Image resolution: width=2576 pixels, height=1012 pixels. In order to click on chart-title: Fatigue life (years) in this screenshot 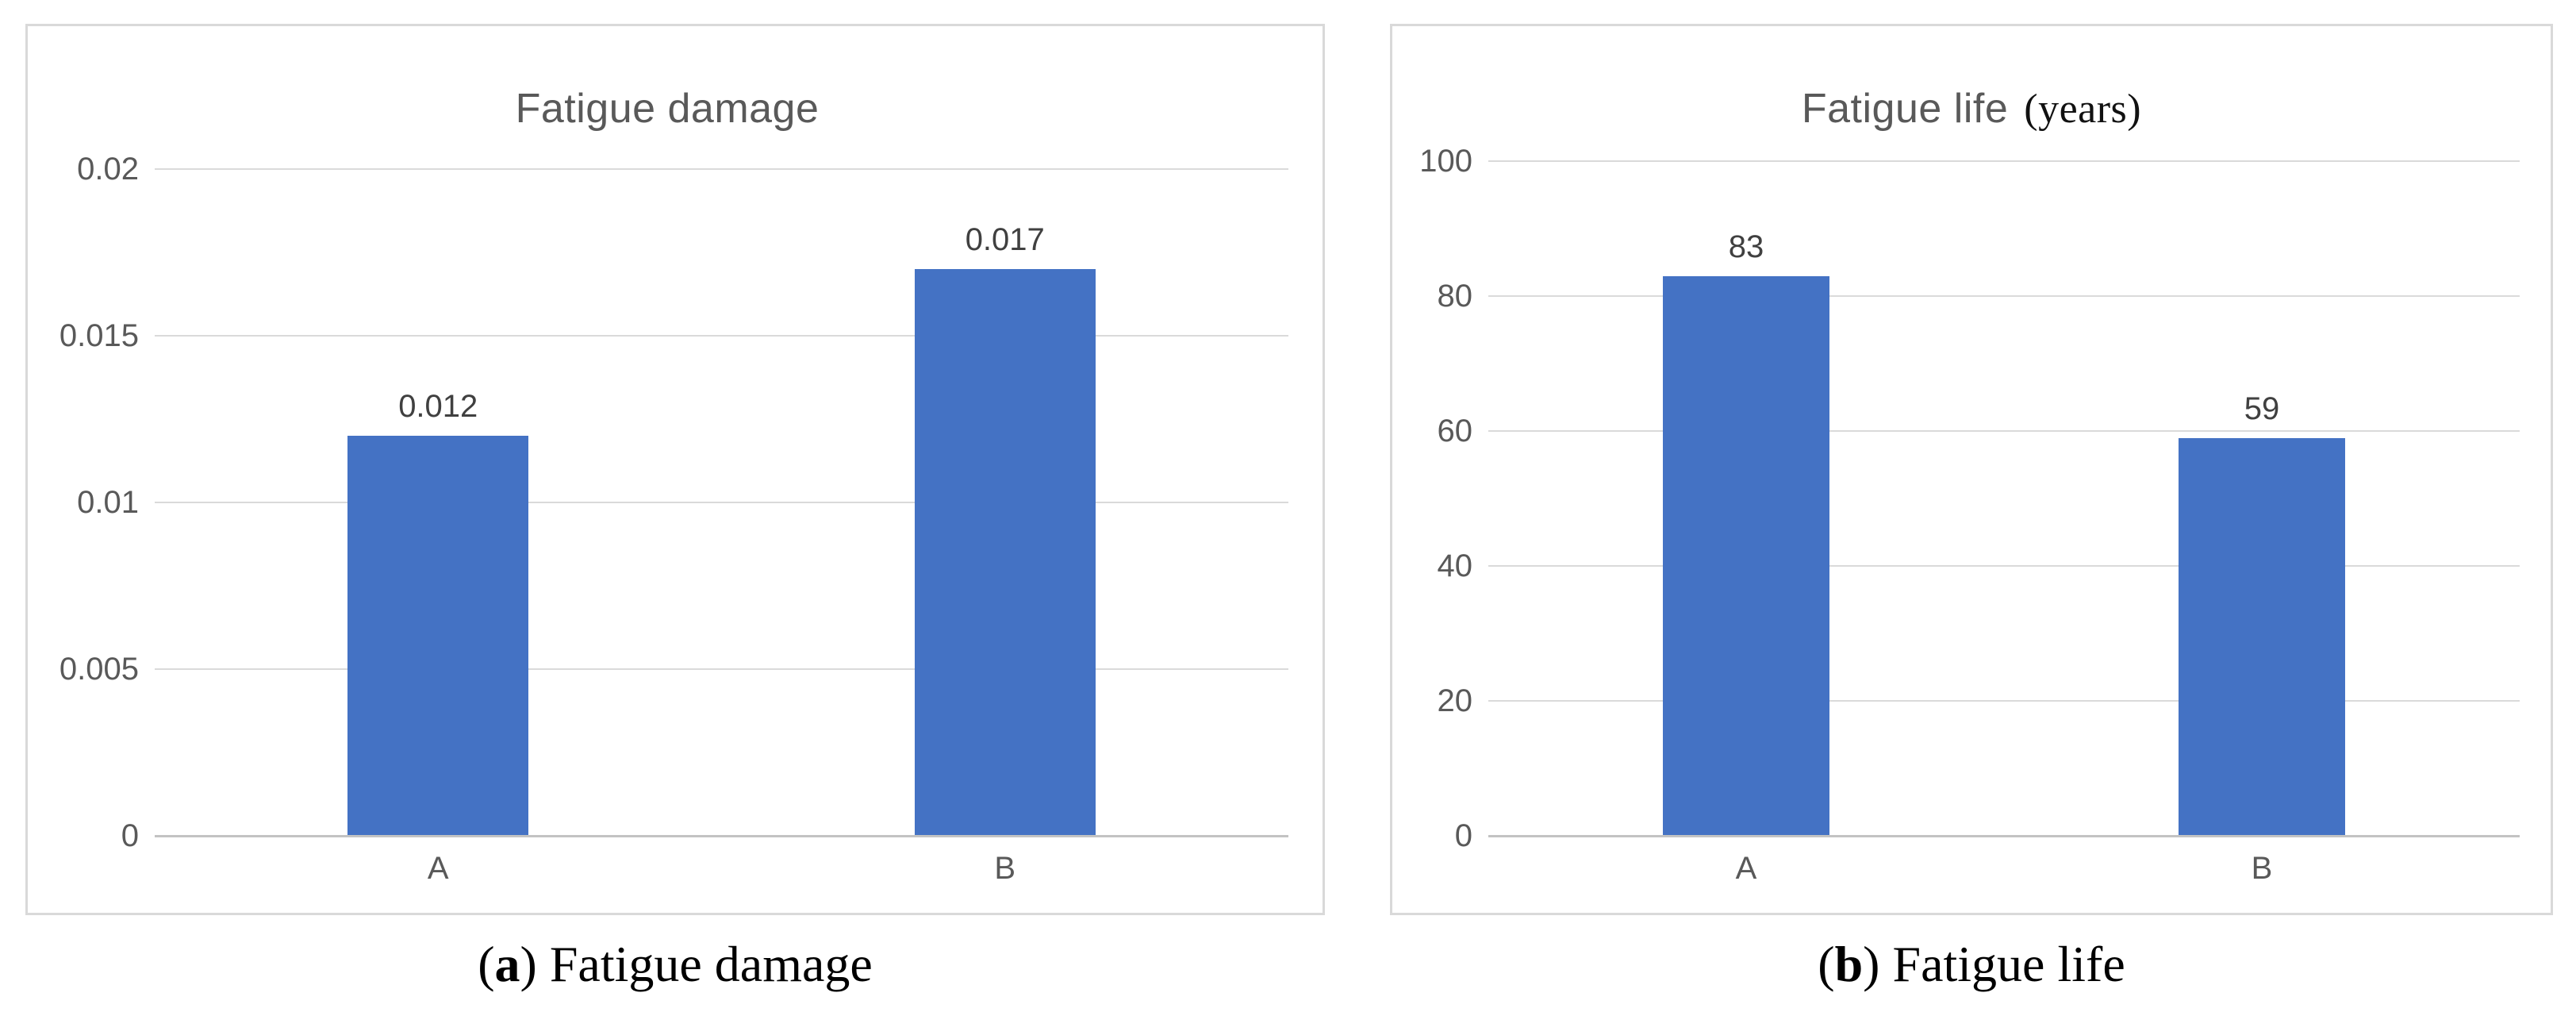, I will do `click(1972, 109)`.